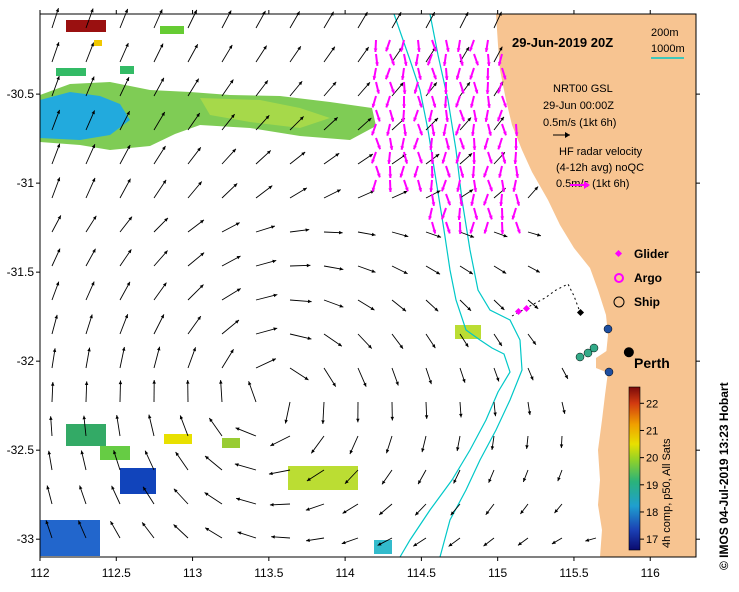  I want to click on argo-legend-label: Argo, so click(648, 278).